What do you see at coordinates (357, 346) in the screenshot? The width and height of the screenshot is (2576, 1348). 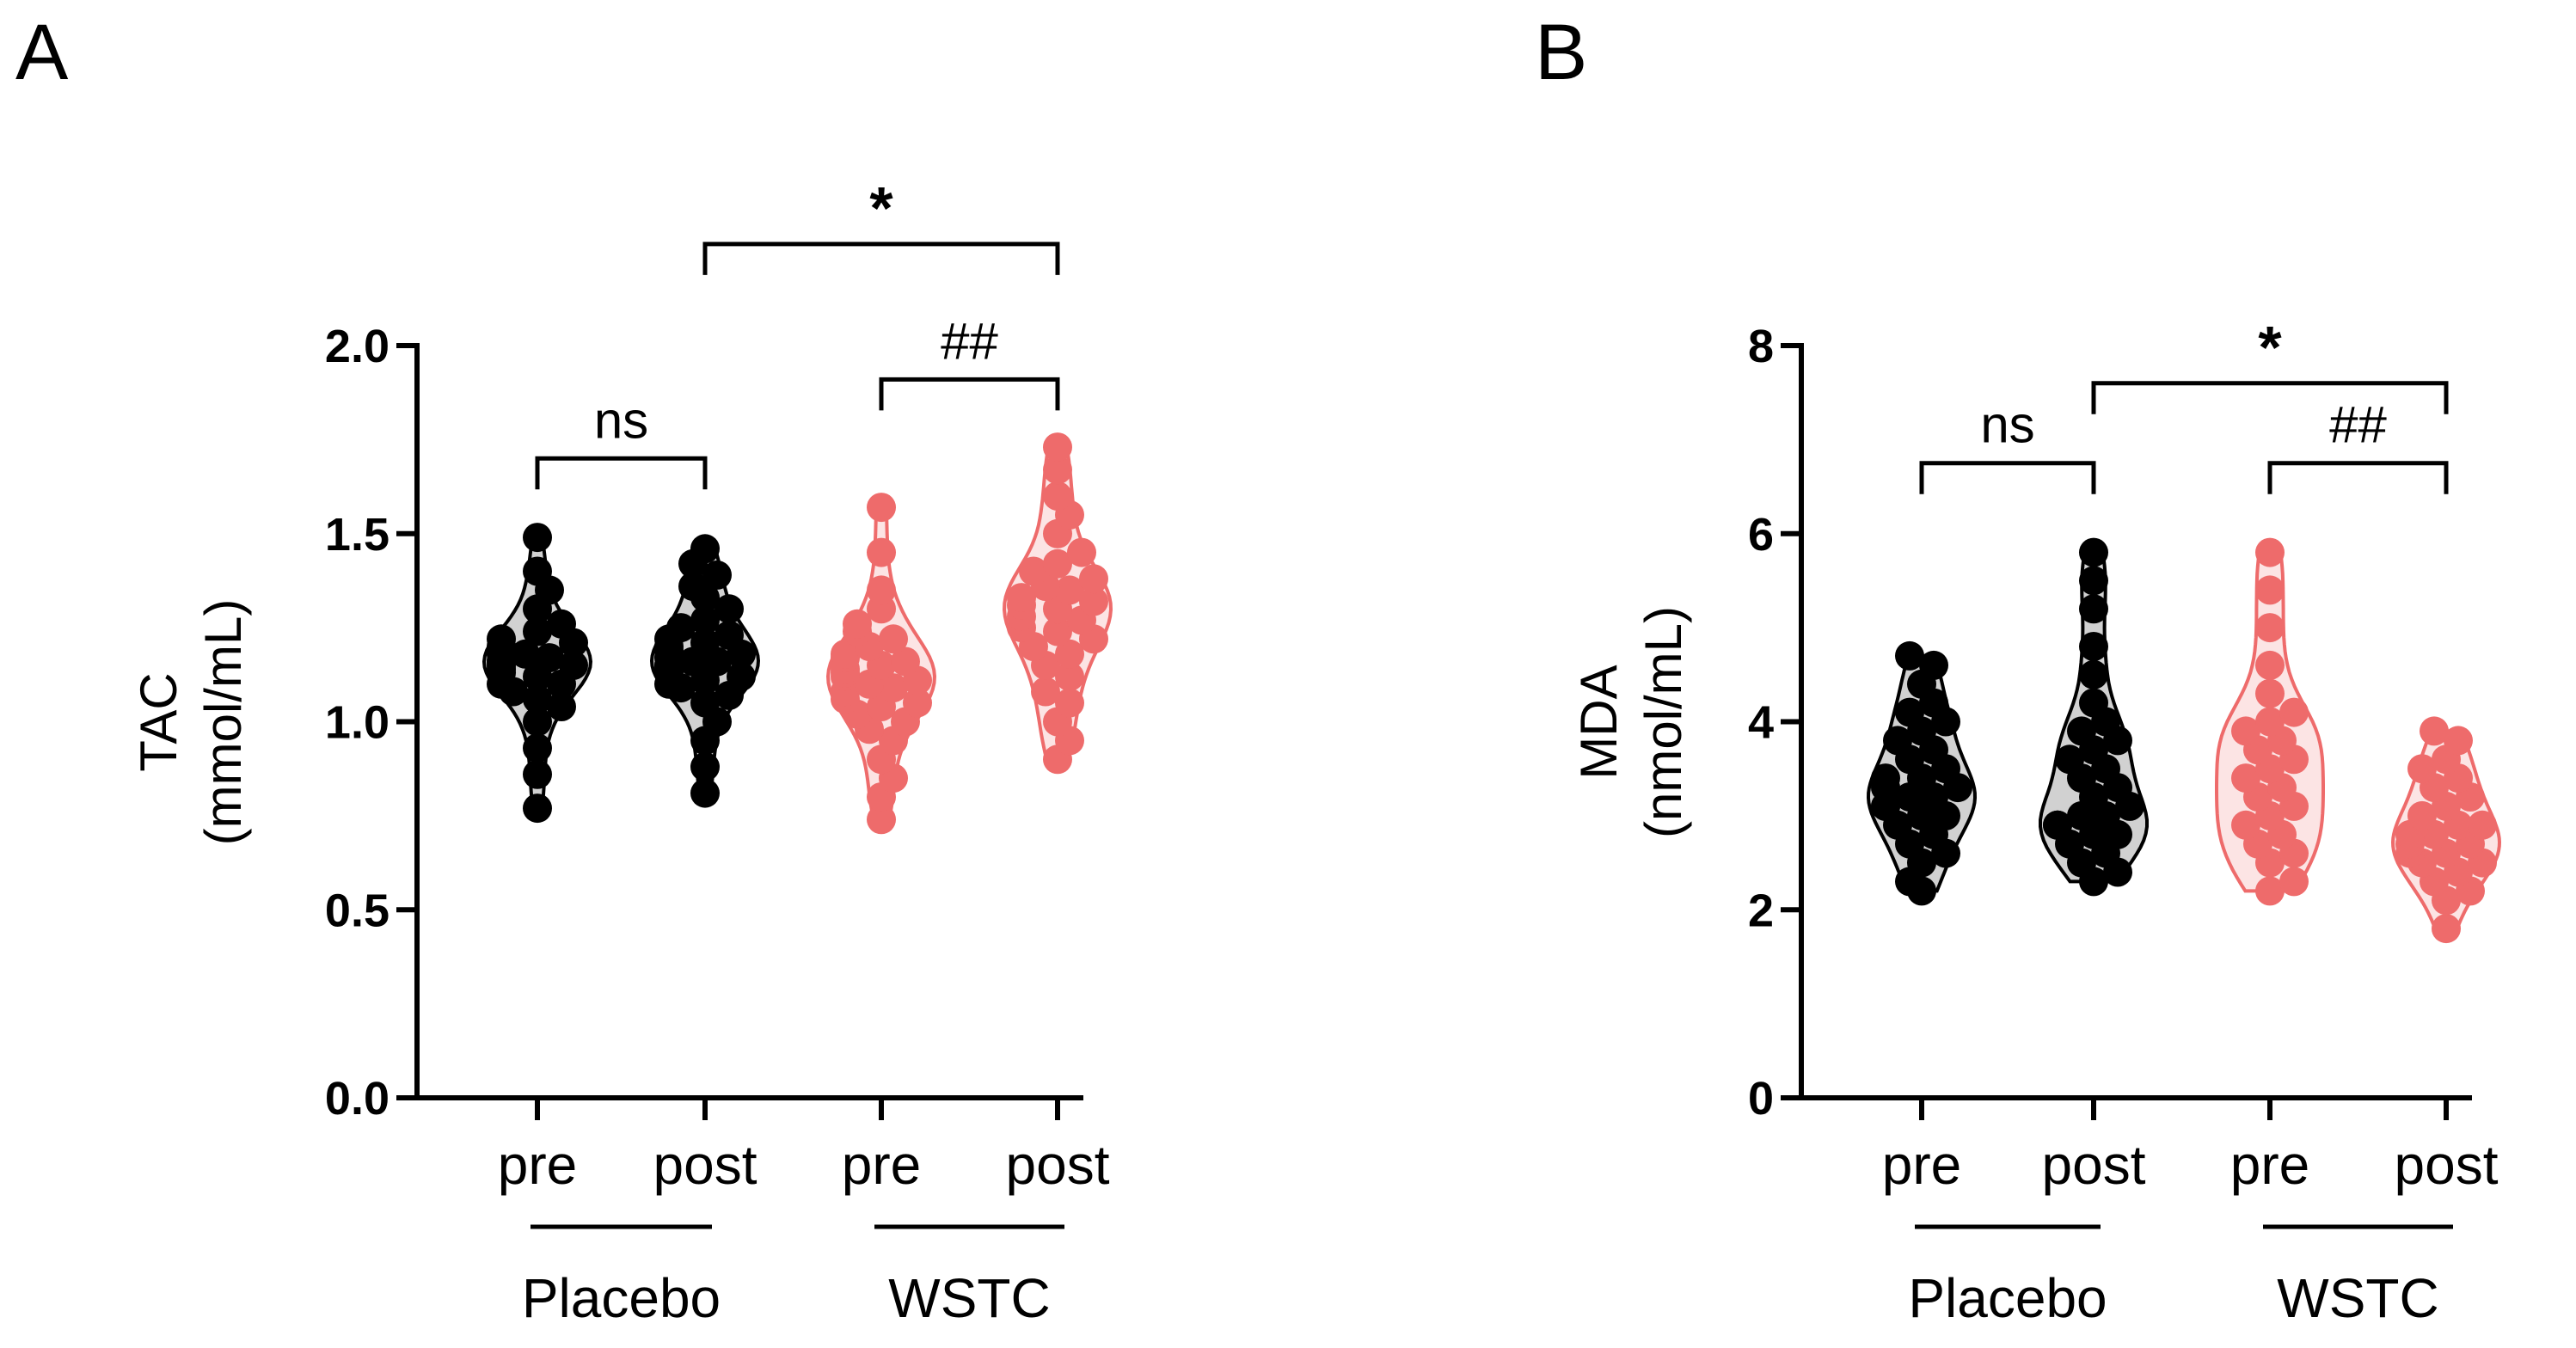 I see `y-tick-label: 2.0` at bounding box center [357, 346].